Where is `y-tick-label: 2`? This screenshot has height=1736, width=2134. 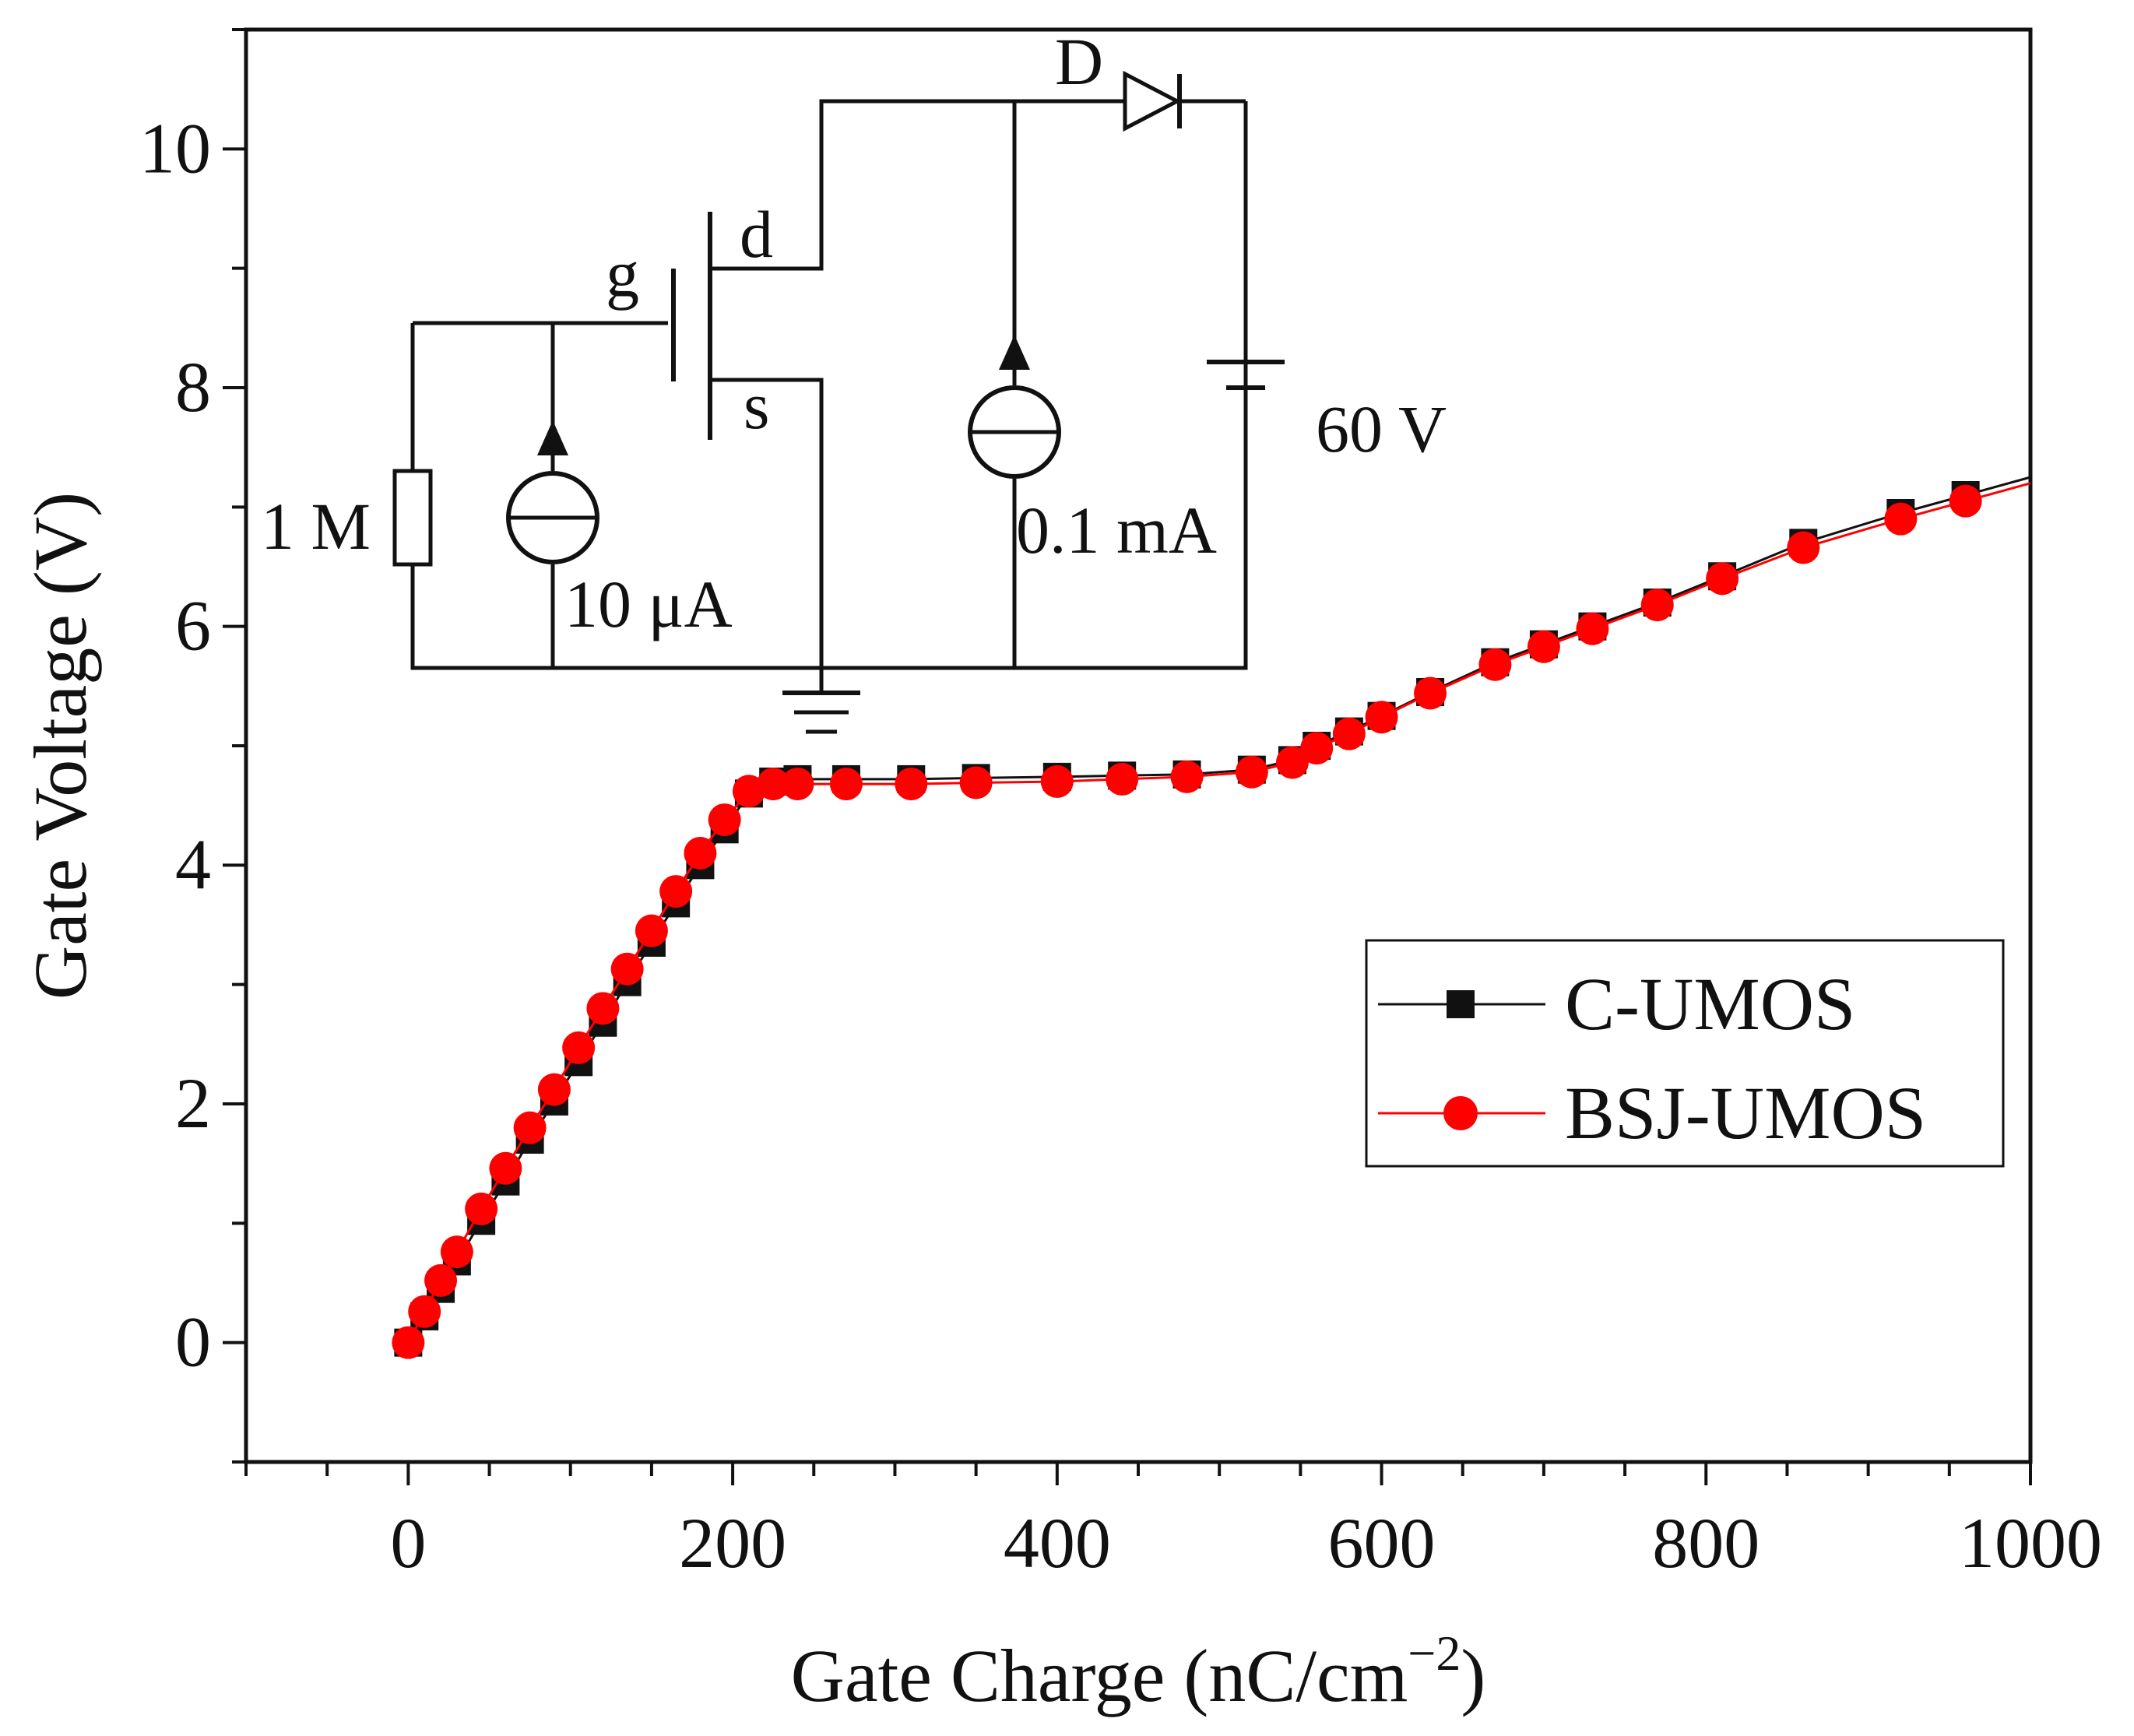 y-tick-label: 2 is located at coordinates (193, 1103).